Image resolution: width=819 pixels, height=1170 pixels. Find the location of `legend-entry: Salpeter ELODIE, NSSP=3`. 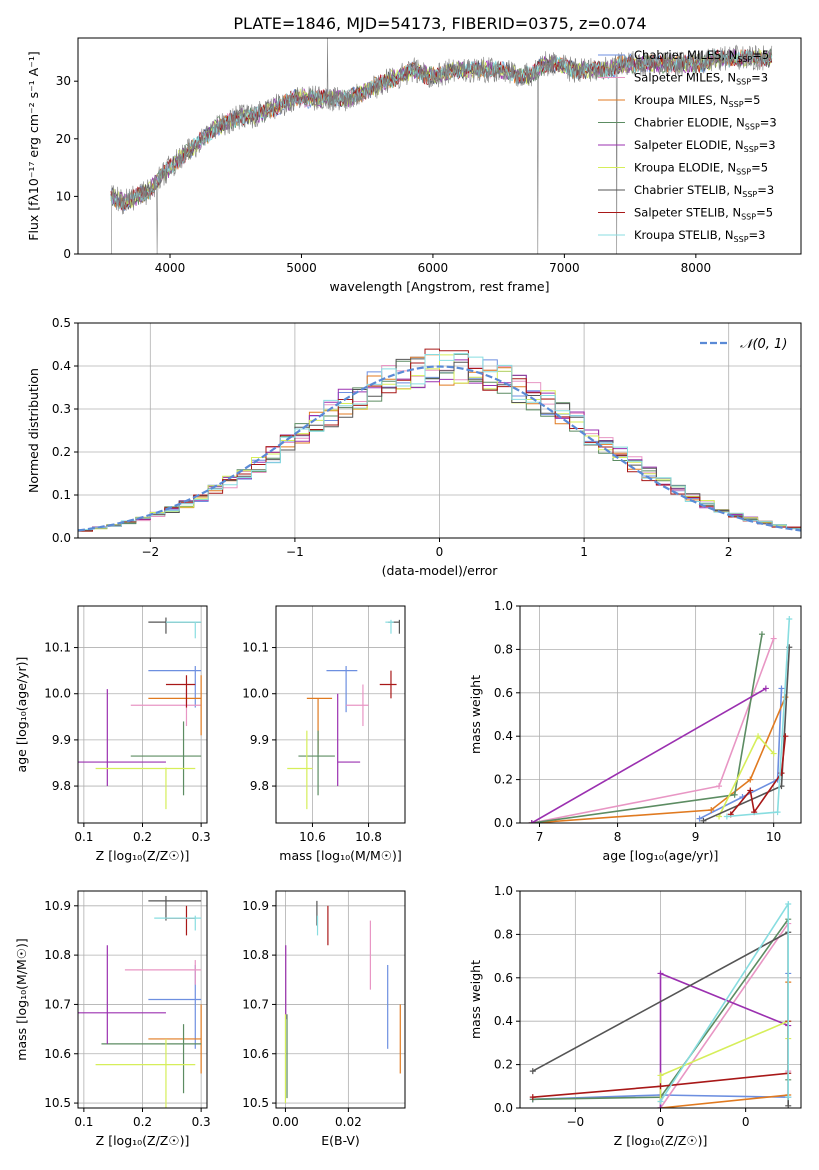

legend-entry: Salpeter ELODIE, NSSP=3 is located at coordinates (705, 146).